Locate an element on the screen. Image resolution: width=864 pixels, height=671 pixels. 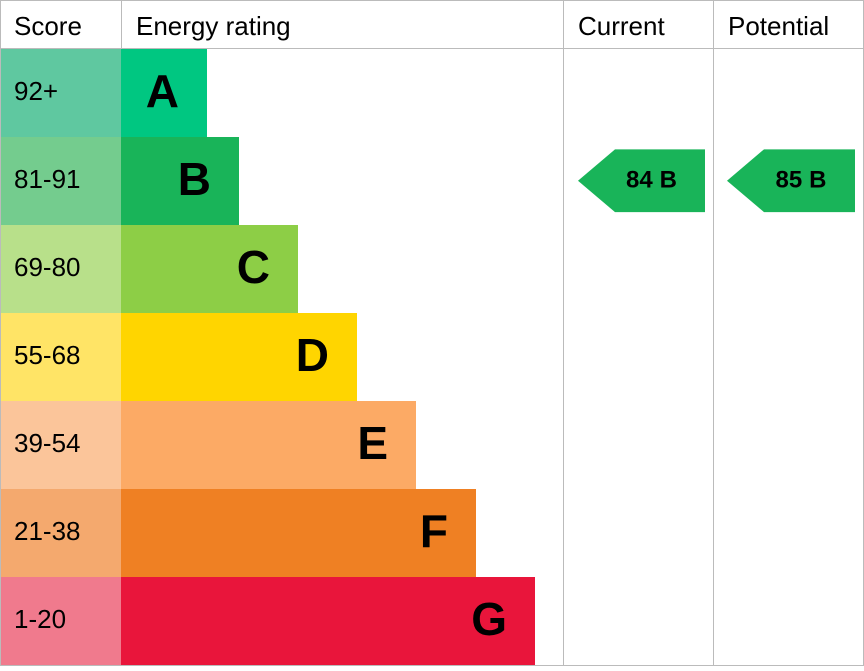
potential-rating: B is located at coordinates (817, 180).